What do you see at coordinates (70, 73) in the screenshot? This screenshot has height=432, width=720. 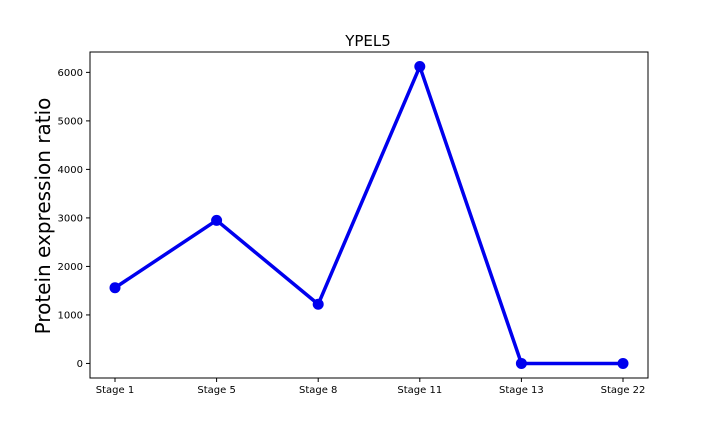 I see `y-tick-label: 6000` at bounding box center [70, 73].